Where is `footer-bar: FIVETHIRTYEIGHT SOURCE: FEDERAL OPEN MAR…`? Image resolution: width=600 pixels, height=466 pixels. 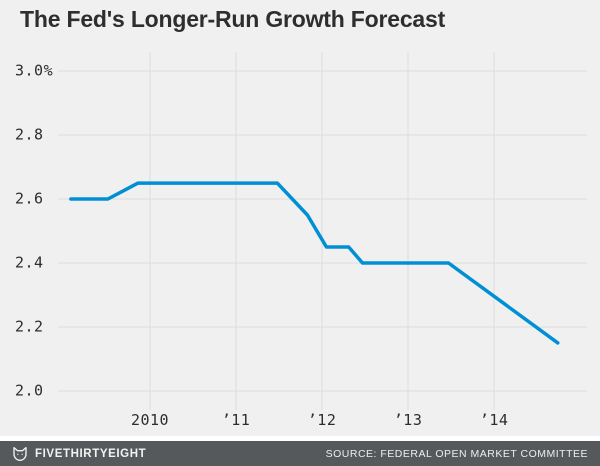 footer-bar: FIVETHIRTYEIGHT SOURCE: FEDERAL OPEN MAR… is located at coordinates (300, 453).